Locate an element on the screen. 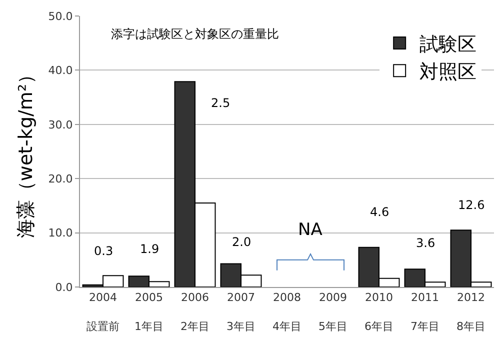 The width and height of the screenshot is (500, 342). category-label: 2005 1年目 is located at coordinates (149, 312).